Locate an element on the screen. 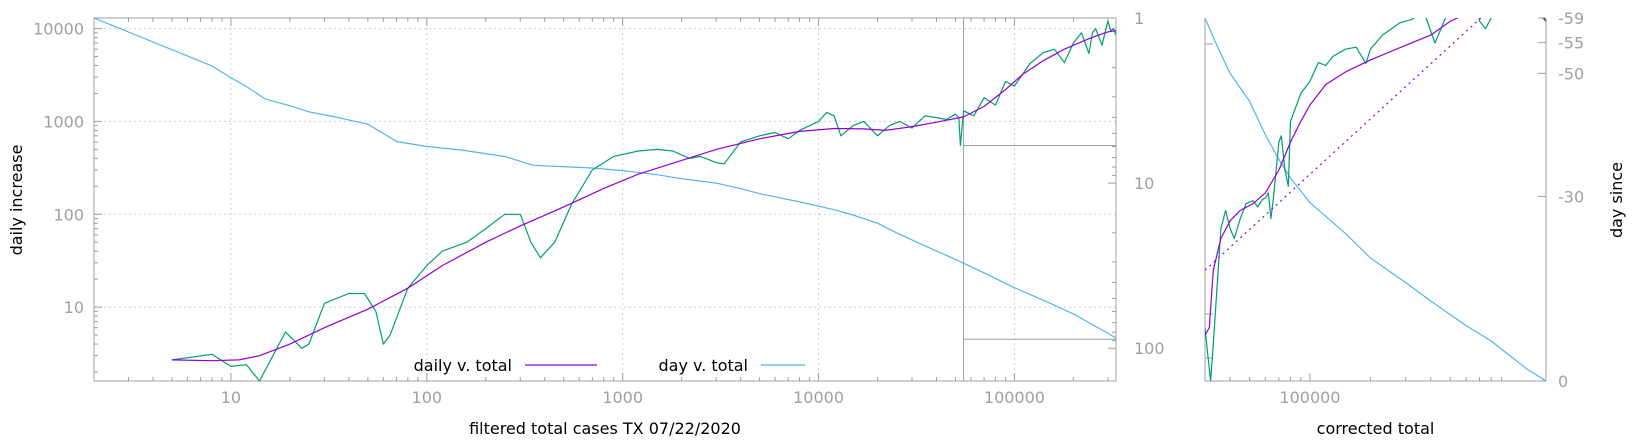 The height and width of the screenshot is (440, 1640). legend-label-daily: daily v. total is located at coordinates (463, 365).